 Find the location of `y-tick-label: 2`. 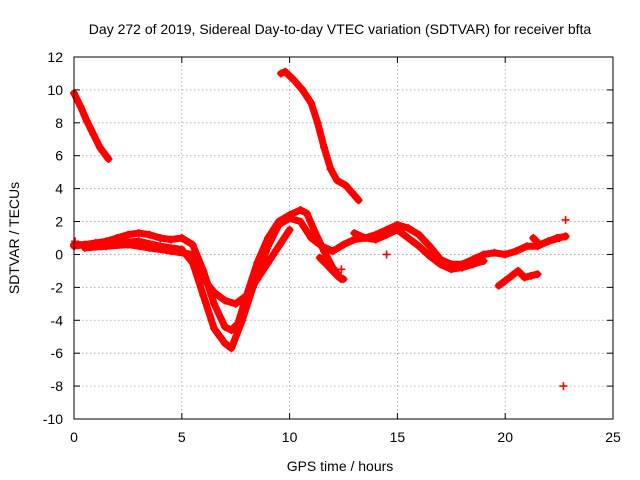

y-tick-label: 2 is located at coordinates (59, 222).